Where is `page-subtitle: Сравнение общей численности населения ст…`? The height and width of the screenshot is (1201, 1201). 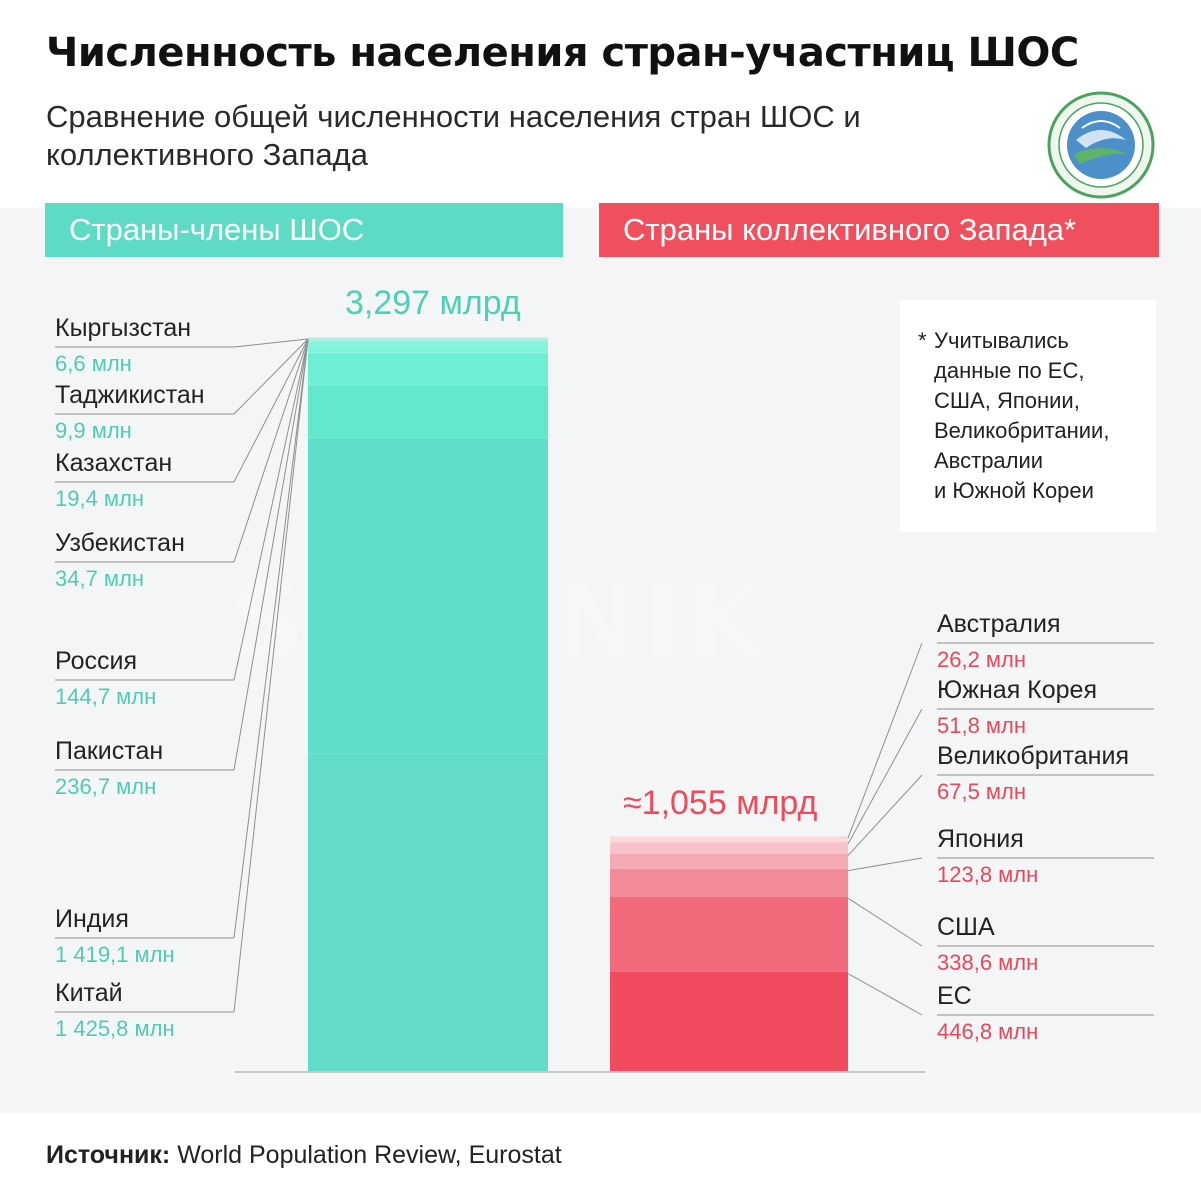 page-subtitle: Сравнение общей численности населения ст… is located at coordinates (453, 135).